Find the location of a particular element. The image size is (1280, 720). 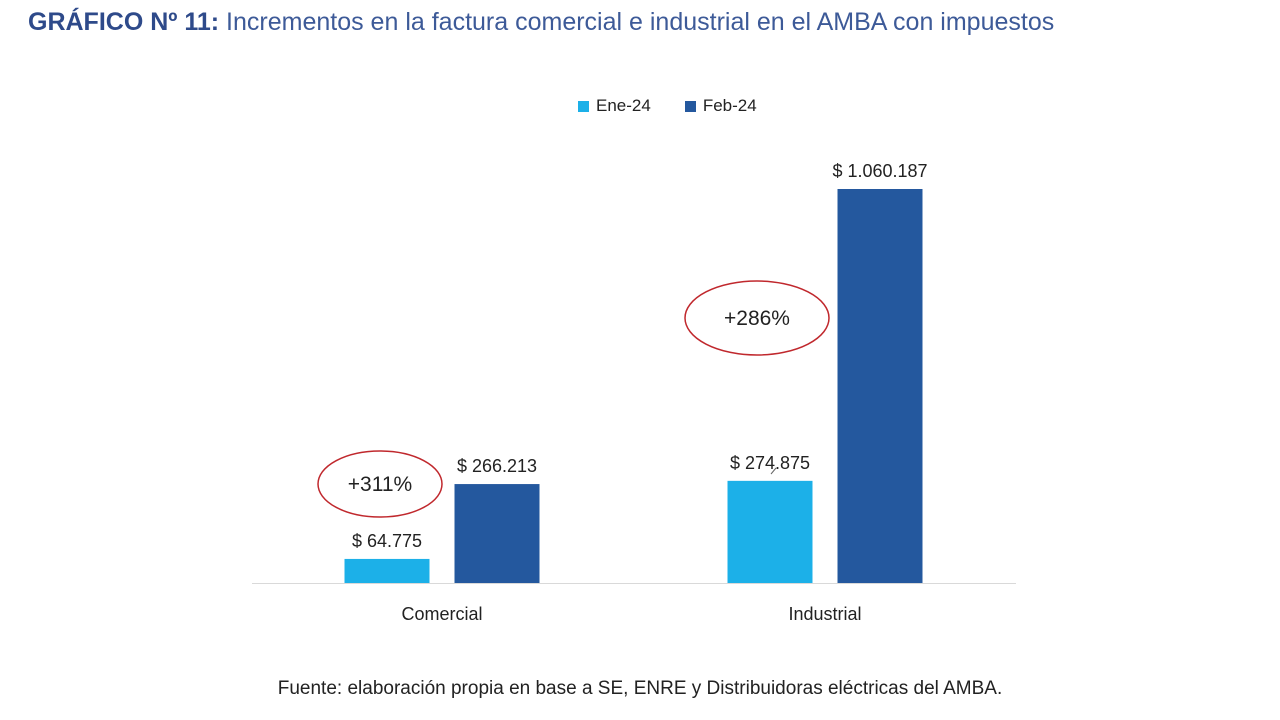

x-tick-label-comercial: Comercial is located at coordinates (441, 614).